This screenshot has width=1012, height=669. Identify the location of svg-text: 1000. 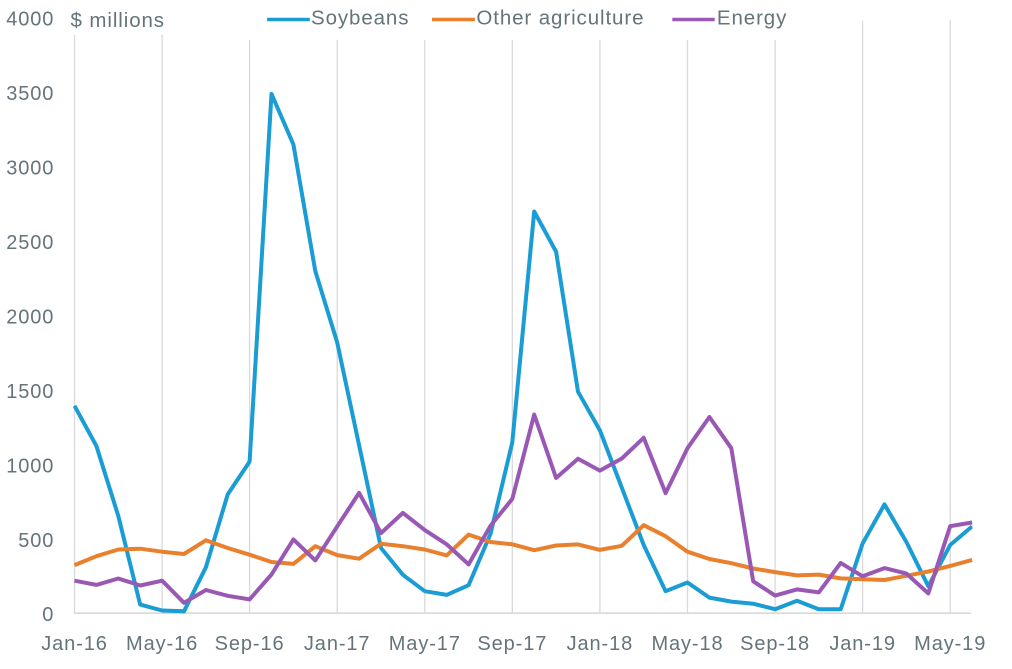
(30, 466).